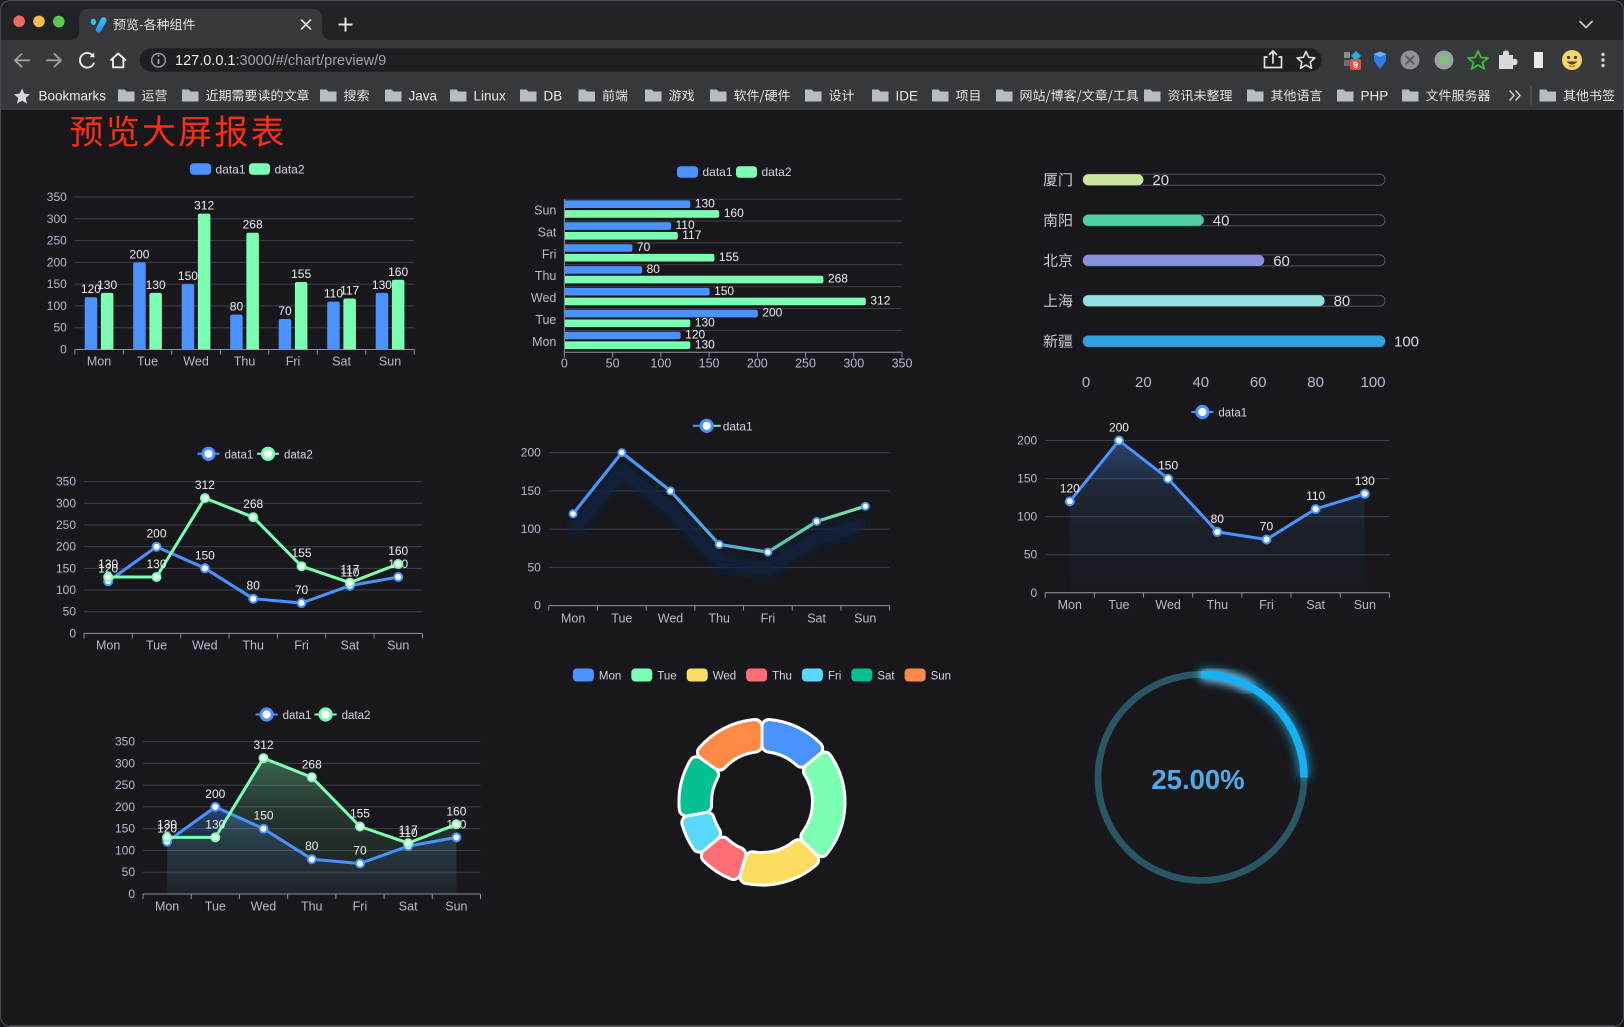 This screenshot has height=1027, width=1624. What do you see at coordinates (907, 95) in the screenshot?
I see `svg-text: IDE` at bounding box center [907, 95].